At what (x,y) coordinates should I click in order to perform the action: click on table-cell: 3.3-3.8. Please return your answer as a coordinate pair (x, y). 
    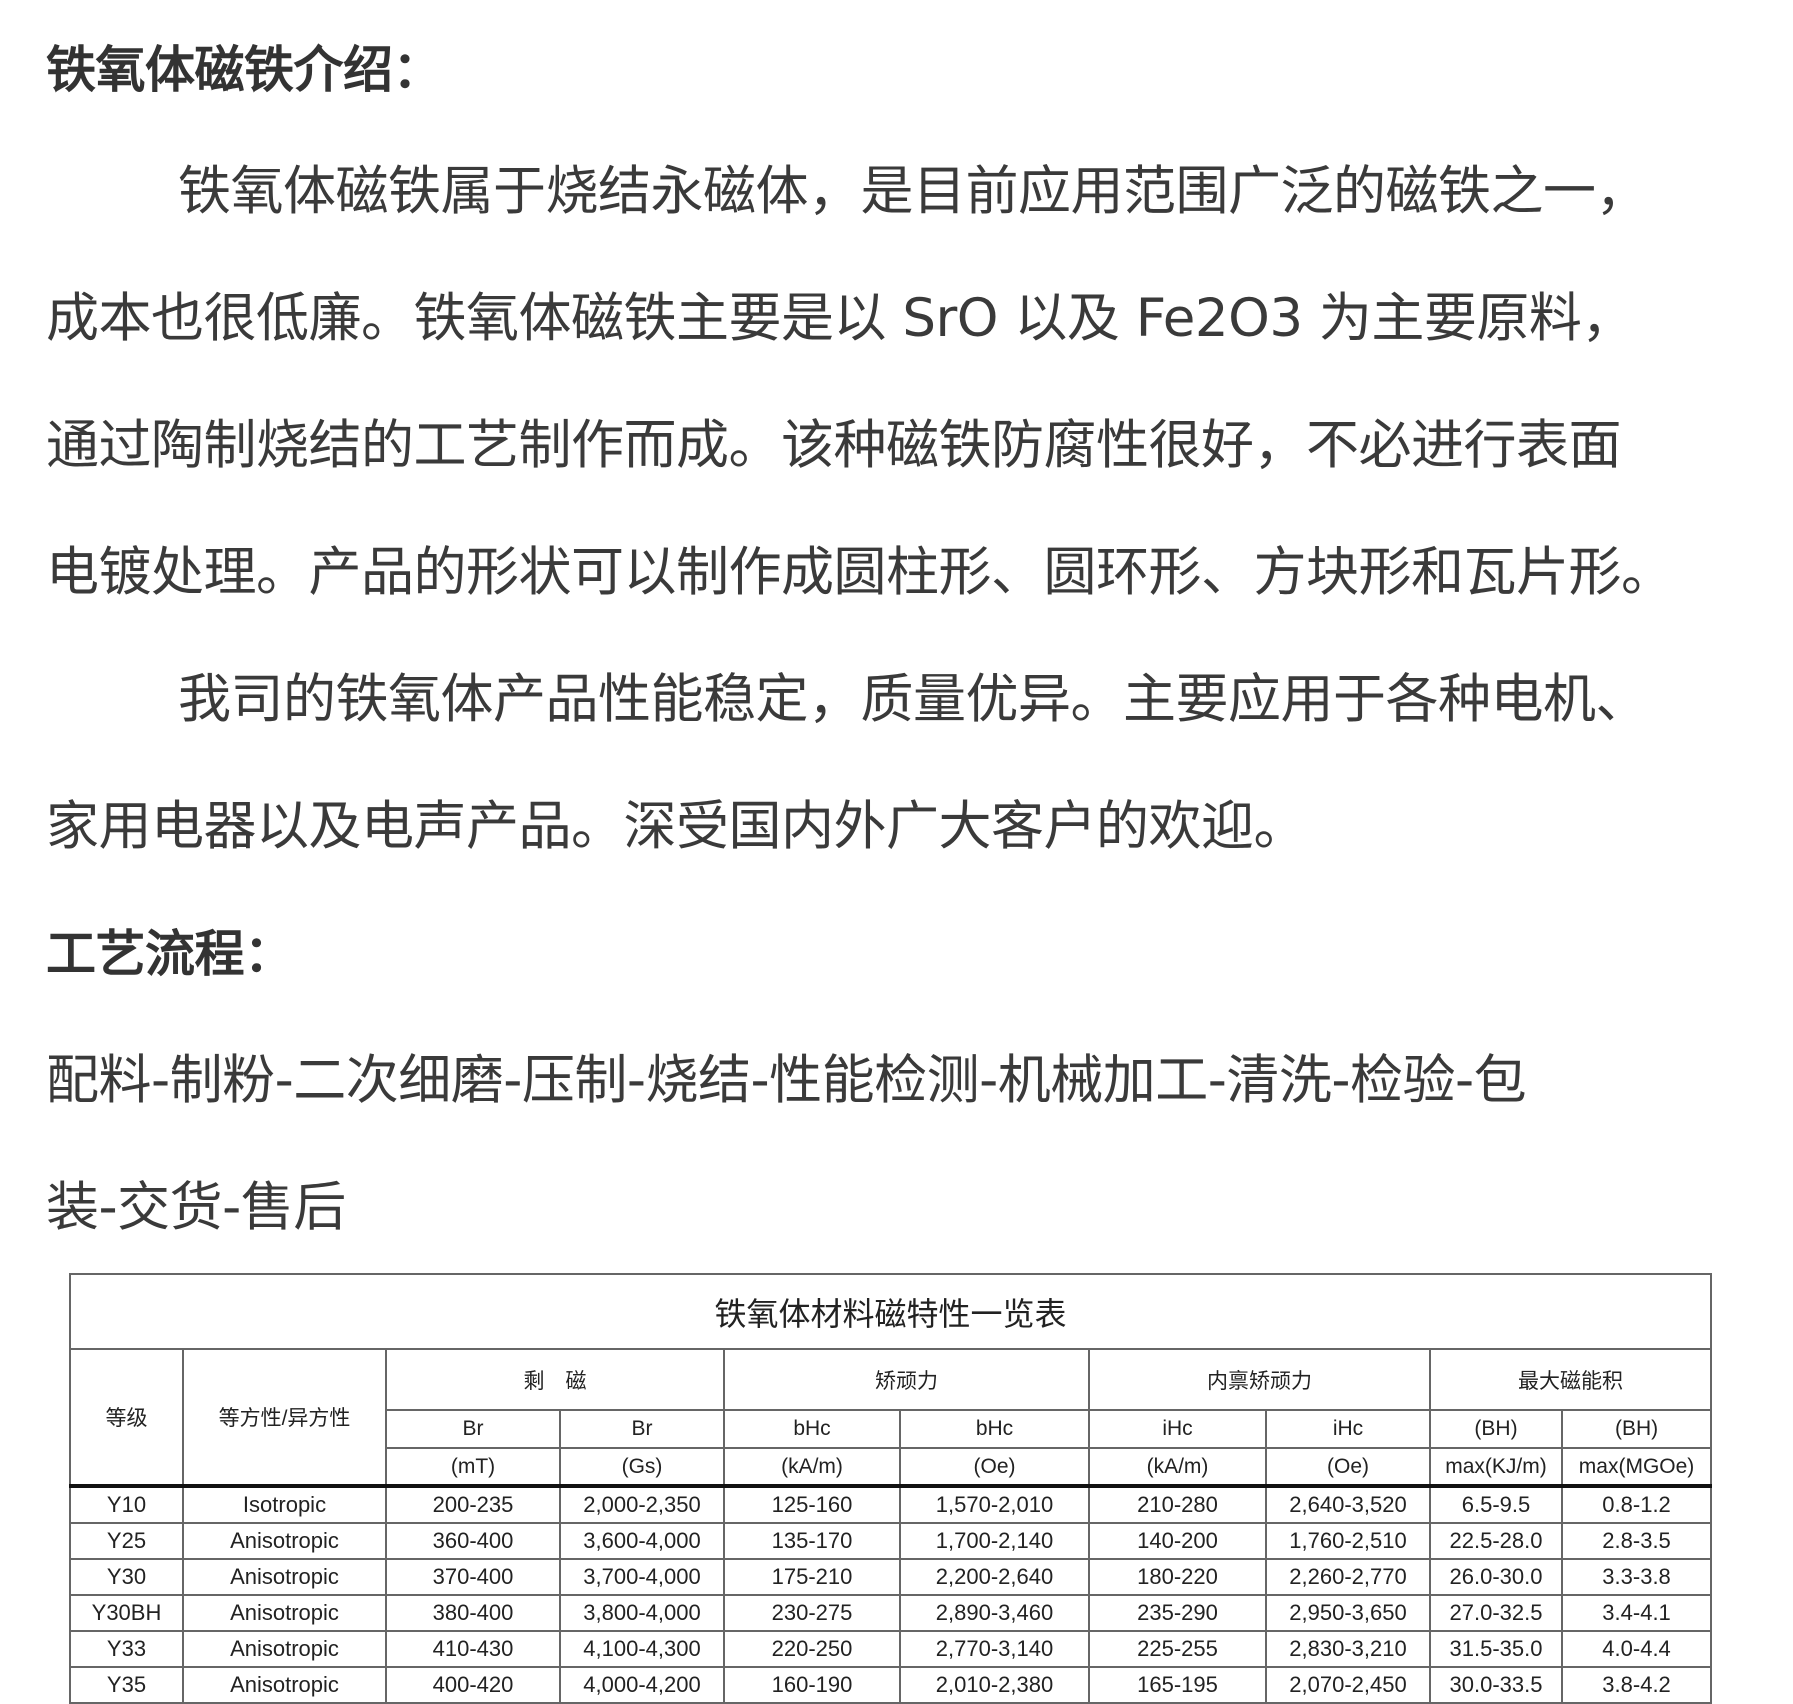
    Looking at the image, I should click on (1636, 1577).